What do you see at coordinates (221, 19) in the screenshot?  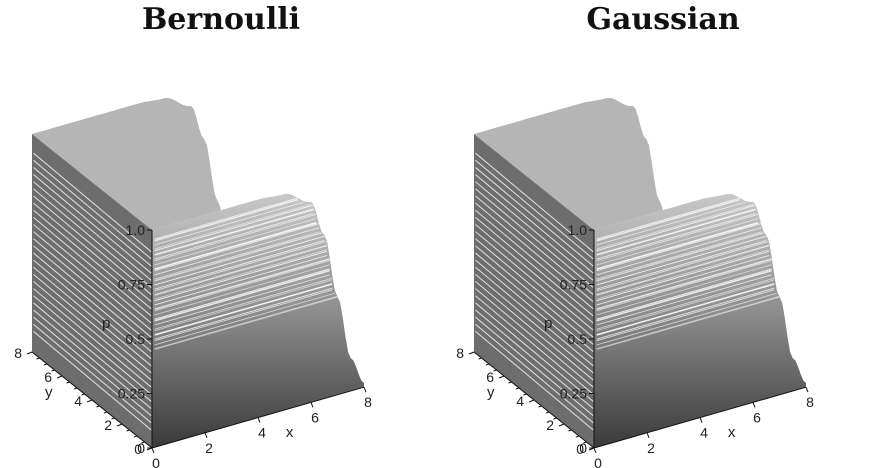 I see `chart-title: Bernoulli` at bounding box center [221, 19].